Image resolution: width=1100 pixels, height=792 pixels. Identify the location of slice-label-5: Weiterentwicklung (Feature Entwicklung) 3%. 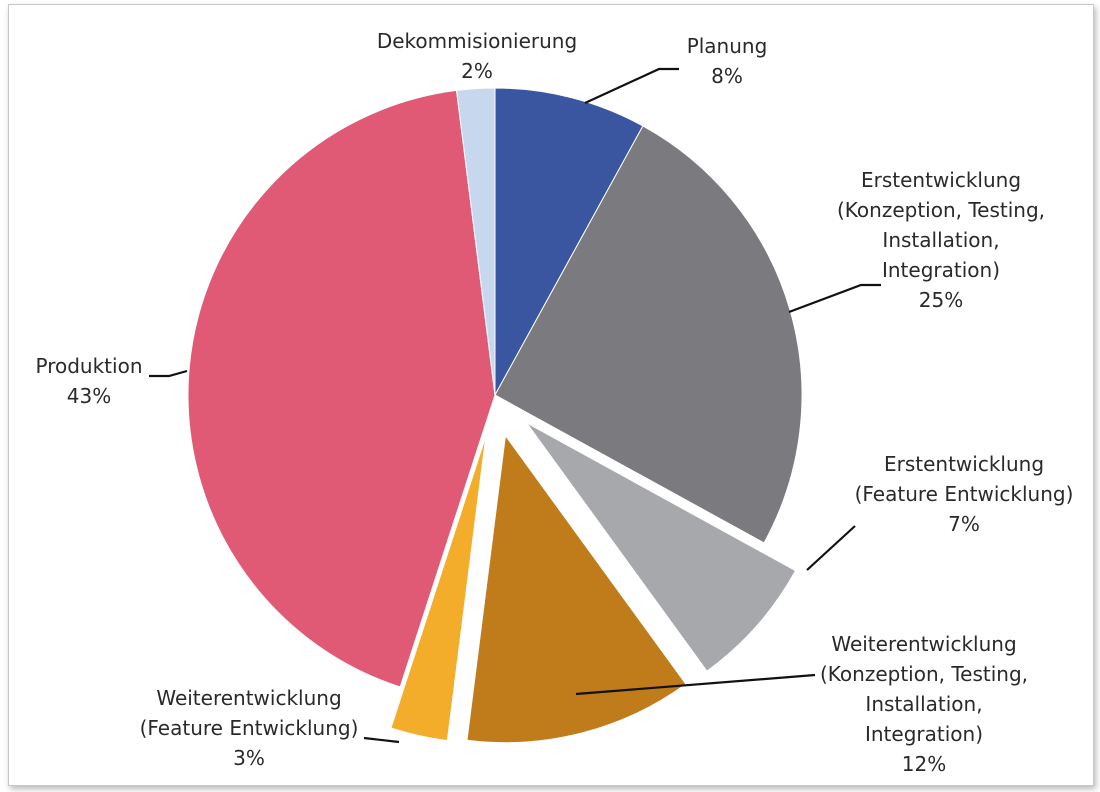
(249, 728).